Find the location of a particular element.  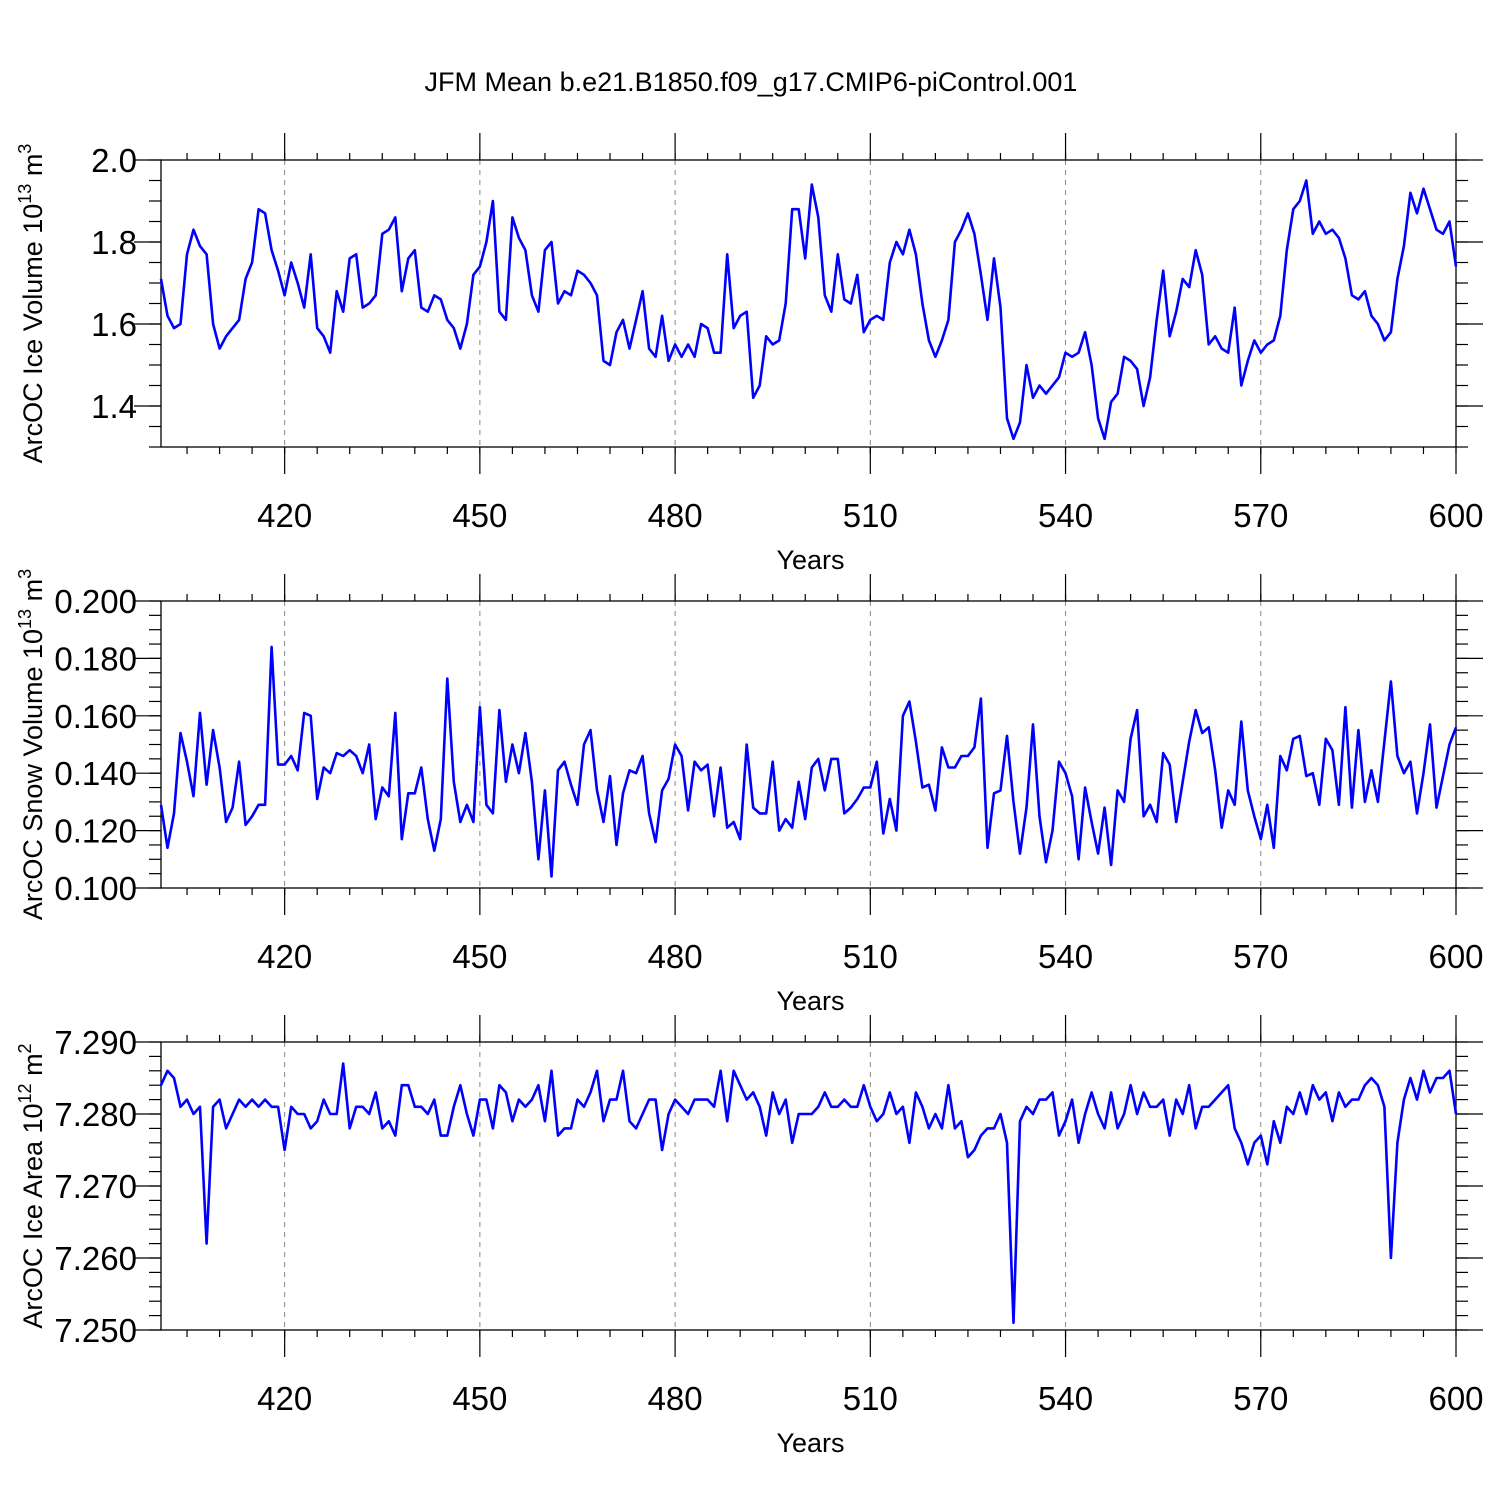

y-tick-label: 7.280 is located at coordinates (95, 1114).